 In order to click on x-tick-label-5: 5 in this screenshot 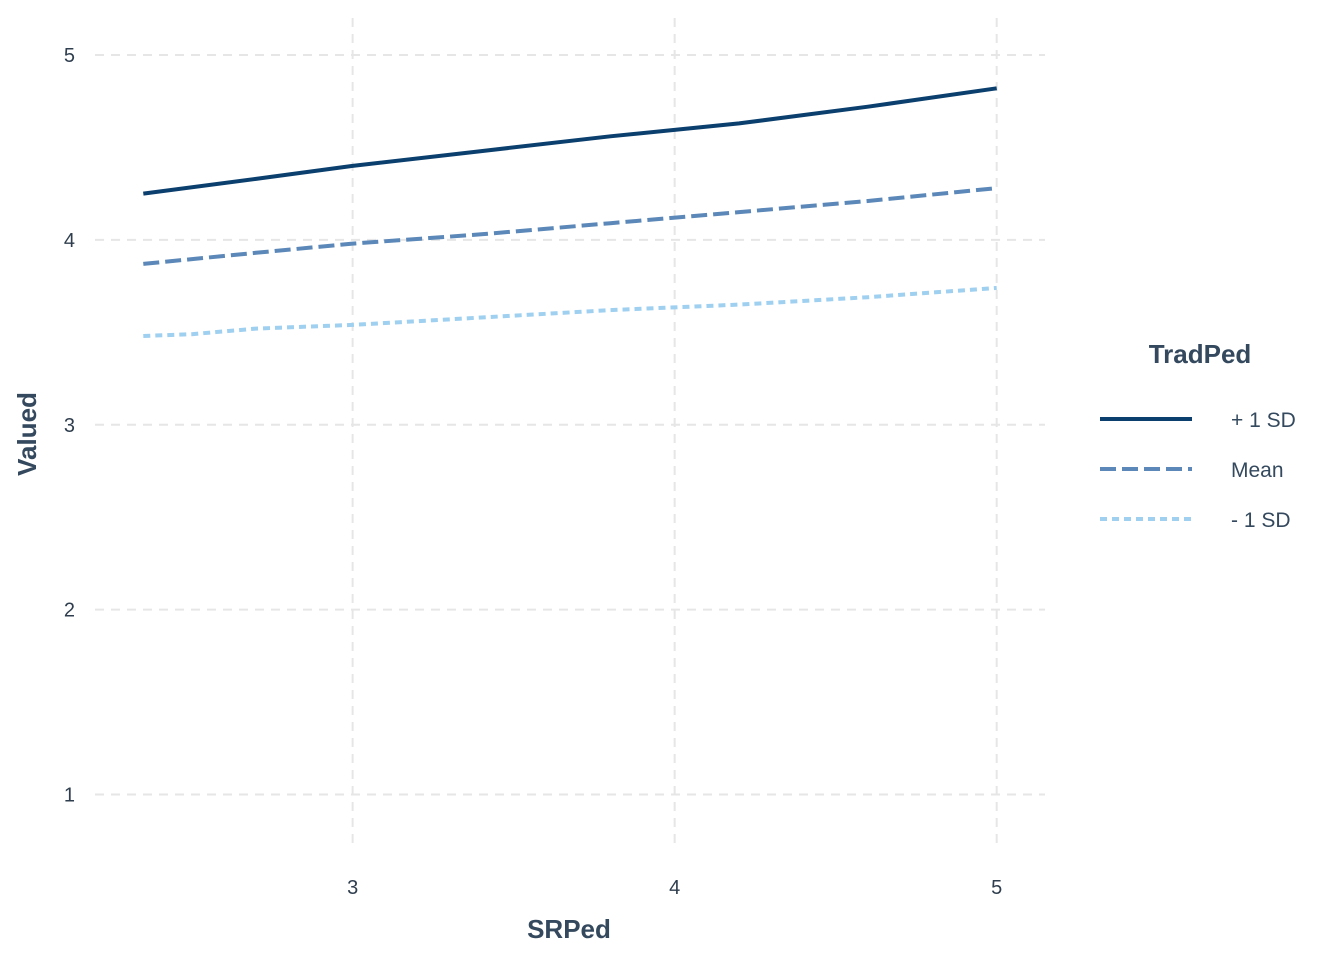, I will do `click(996, 888)`.